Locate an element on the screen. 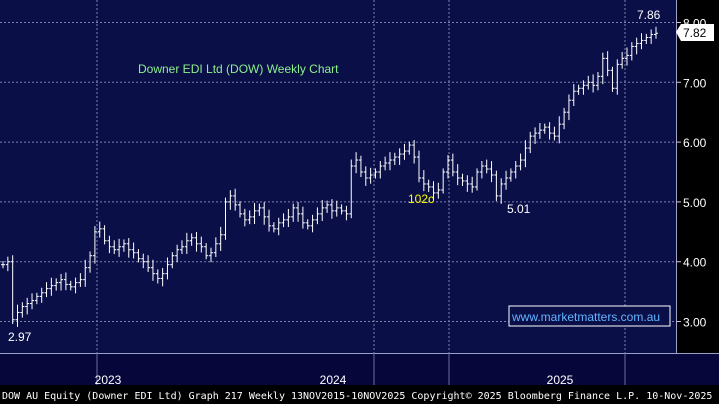 The height and width of the screenshot is (404, 719). footer-band is located at coordinates (359, 394).